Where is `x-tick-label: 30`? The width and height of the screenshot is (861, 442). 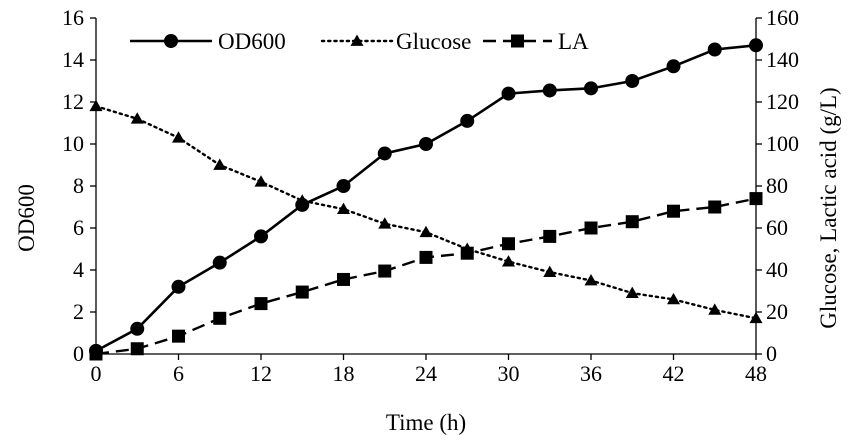 x-tick-label: 30 is located at coordinates (509, 373).